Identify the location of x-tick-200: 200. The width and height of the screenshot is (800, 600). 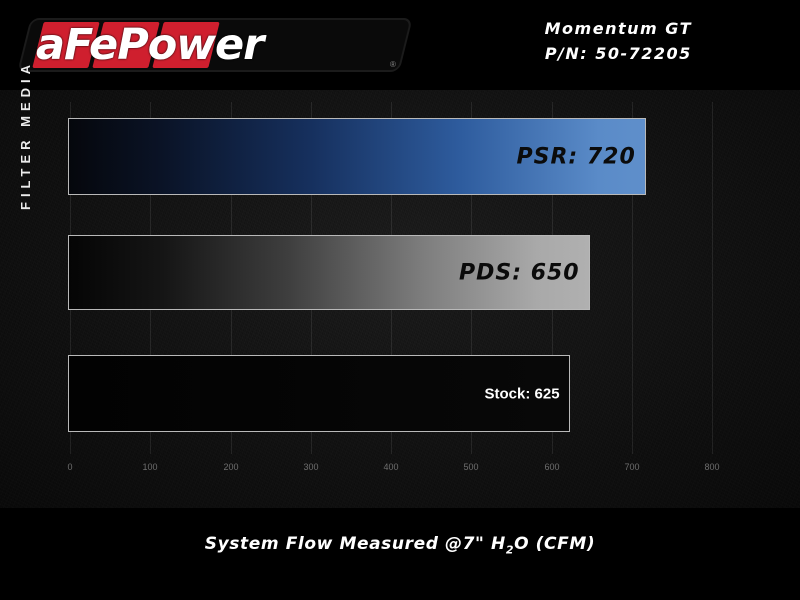
(231, 467).